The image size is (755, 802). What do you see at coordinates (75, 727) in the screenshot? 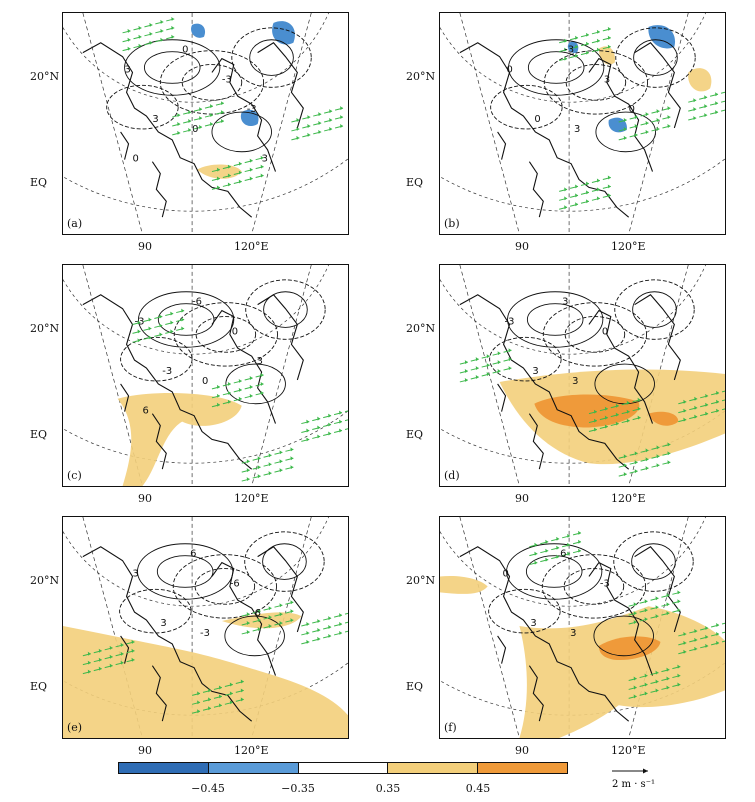
I see `panel-label-e: (e)` at bounding box center [75, 727].